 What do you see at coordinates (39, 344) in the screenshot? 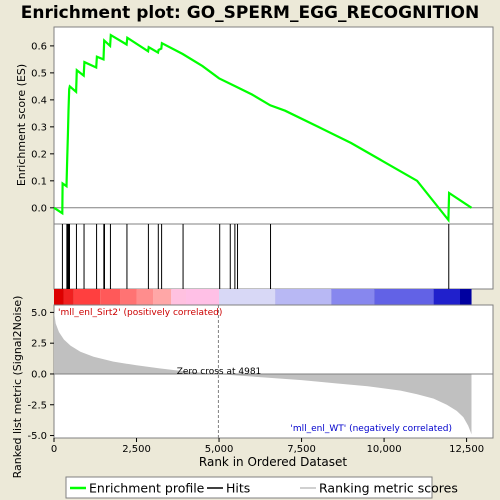
I see `ranking-y-tick-label: 2.5` at bounding box center [39, 344].